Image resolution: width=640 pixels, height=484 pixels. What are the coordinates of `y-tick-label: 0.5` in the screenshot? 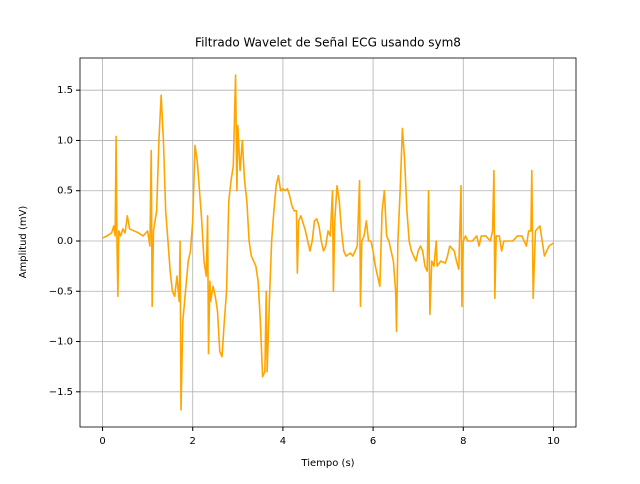 It's located at (65, 191).